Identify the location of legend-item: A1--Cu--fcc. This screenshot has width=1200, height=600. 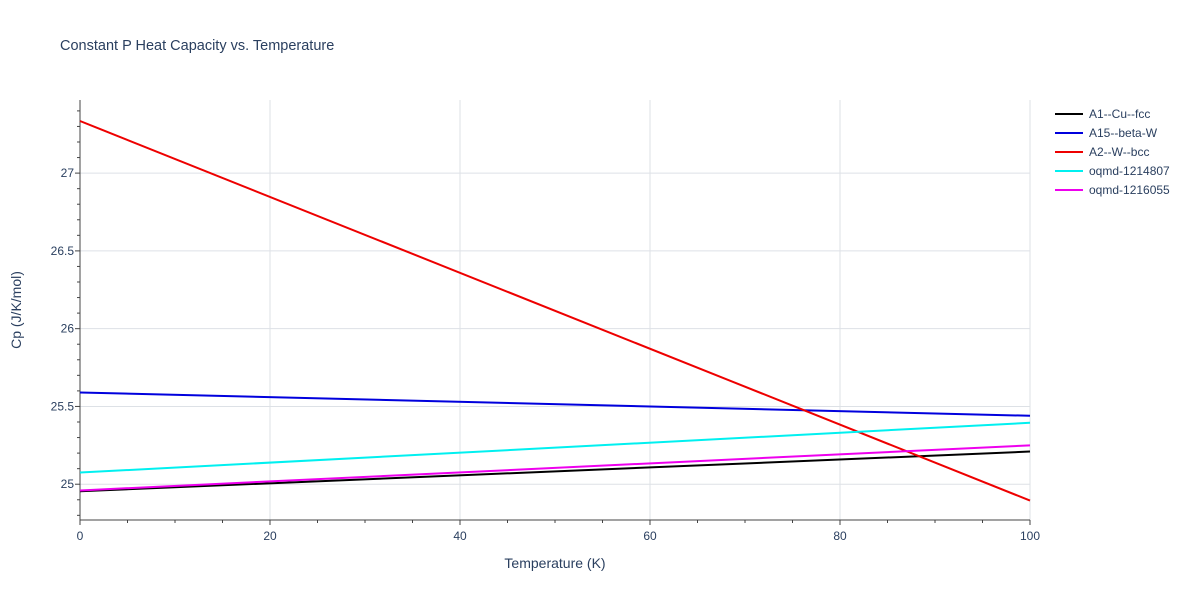
(1102, 114).